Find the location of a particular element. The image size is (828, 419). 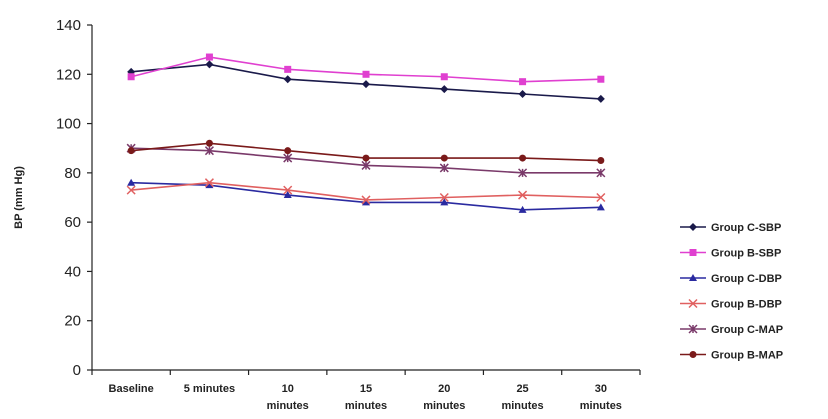

y-tick-label: 0 is located at coordinates (77, 370).